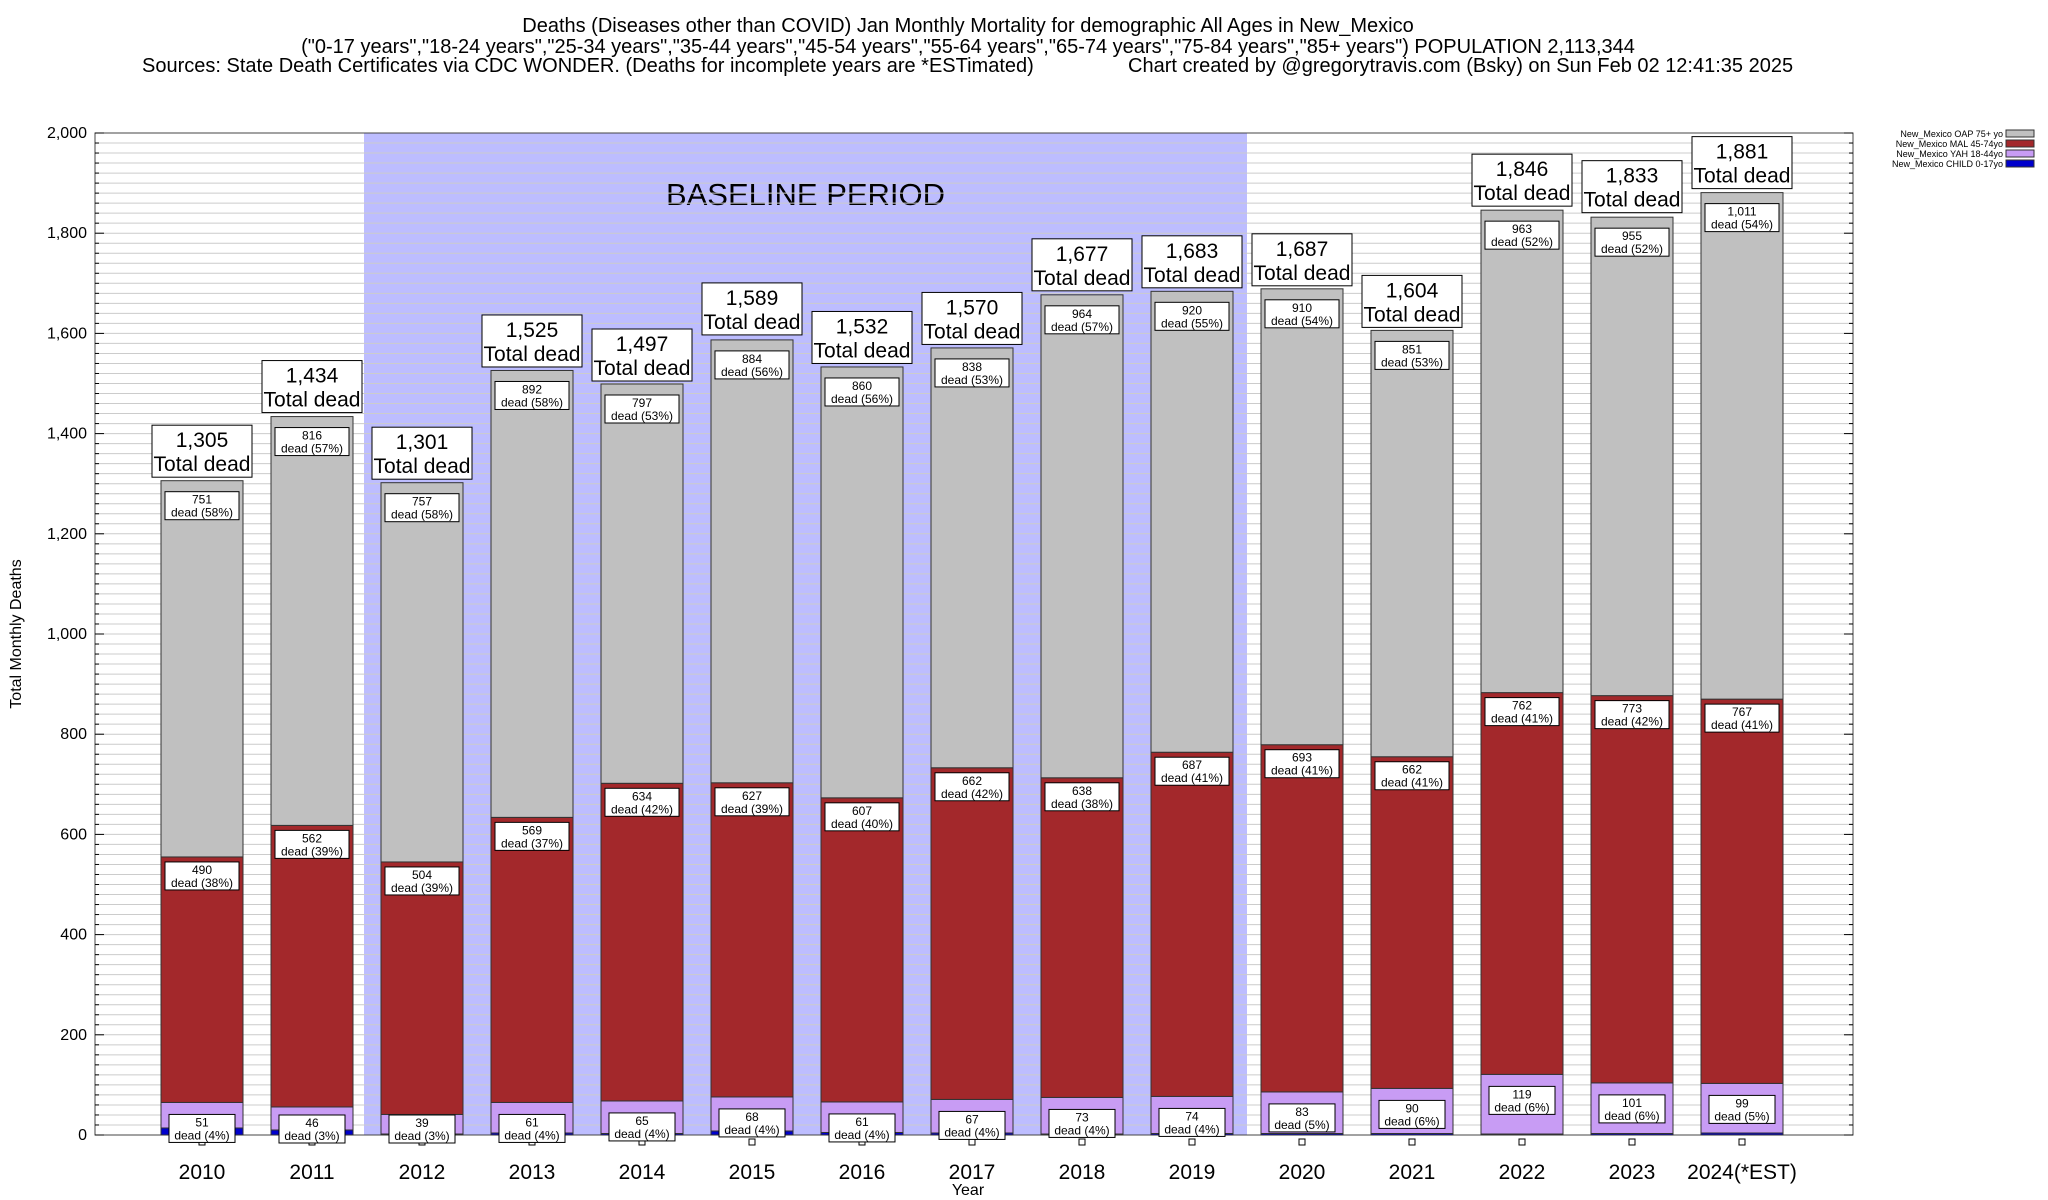 The image size is (2048, 1200). I want to click on segment-value-label: 1,011, so click(1741, 212).